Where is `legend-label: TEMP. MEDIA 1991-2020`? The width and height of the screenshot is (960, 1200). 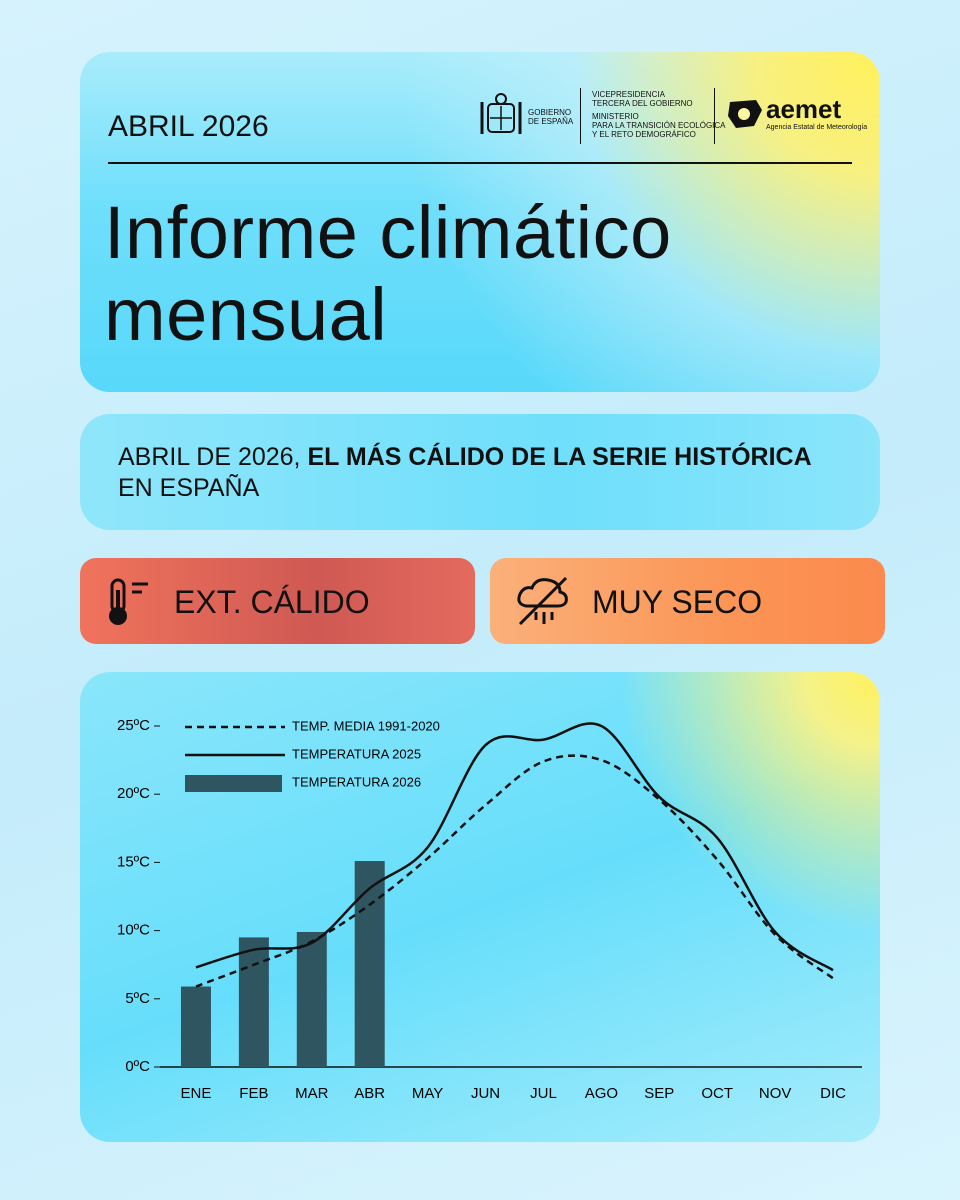
legend-label: TEMP. MEDIA 1991-2020 is located at coordinates (366, 725).